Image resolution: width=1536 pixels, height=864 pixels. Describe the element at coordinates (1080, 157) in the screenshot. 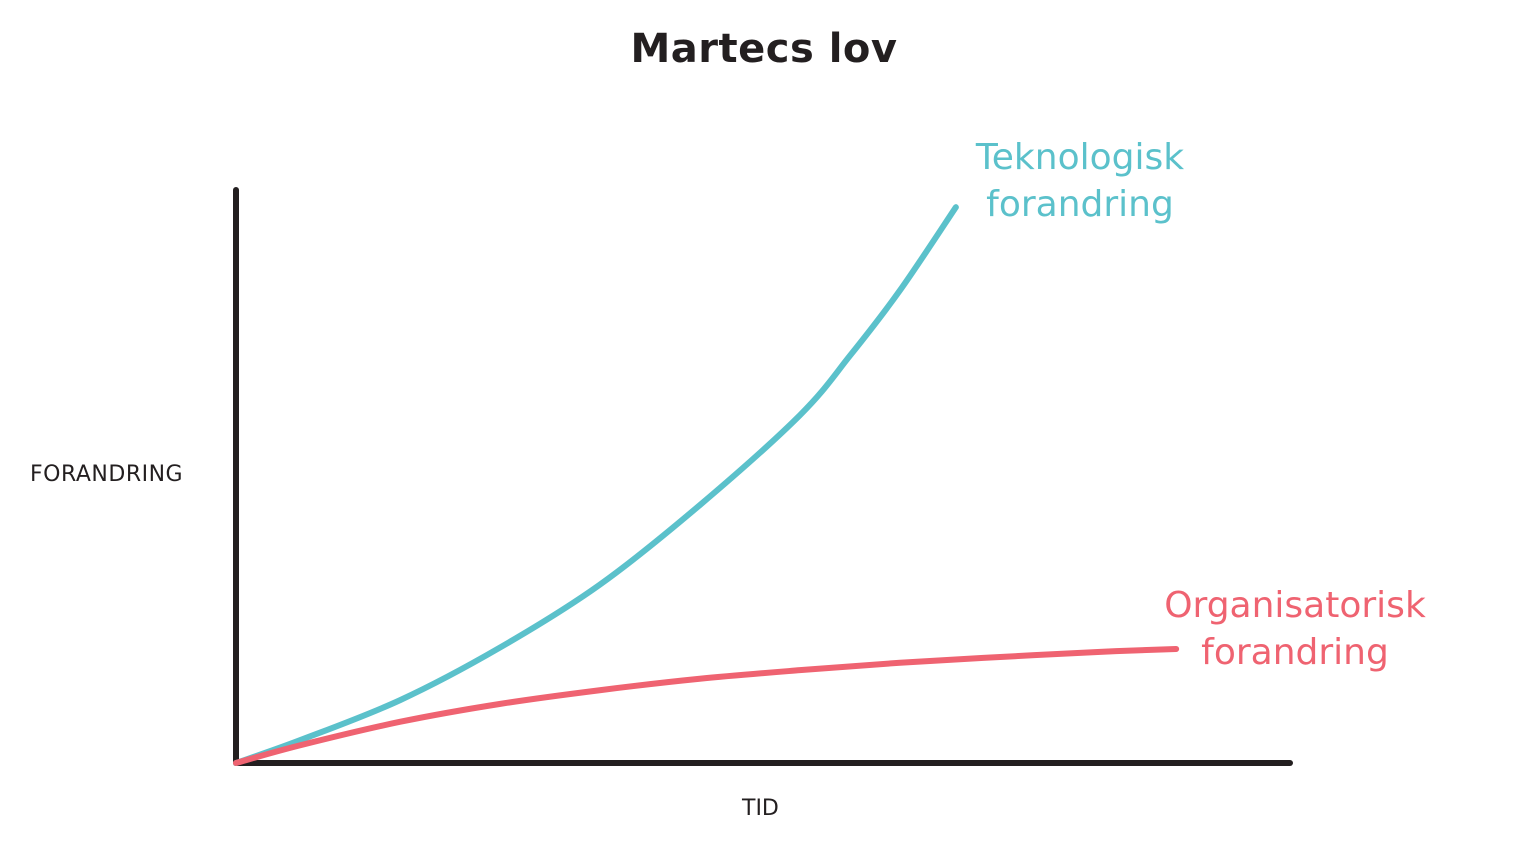

I see `technological-label-line-1: Teknologisk` at that location.